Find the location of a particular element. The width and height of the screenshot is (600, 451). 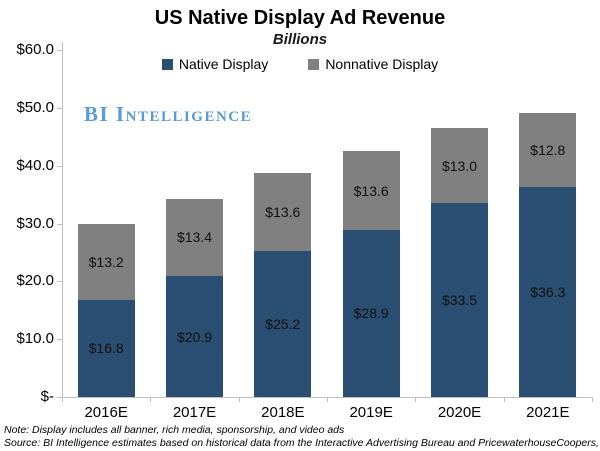

y-axis-tick-label: $10.0 is located at coordinates (35, 339).